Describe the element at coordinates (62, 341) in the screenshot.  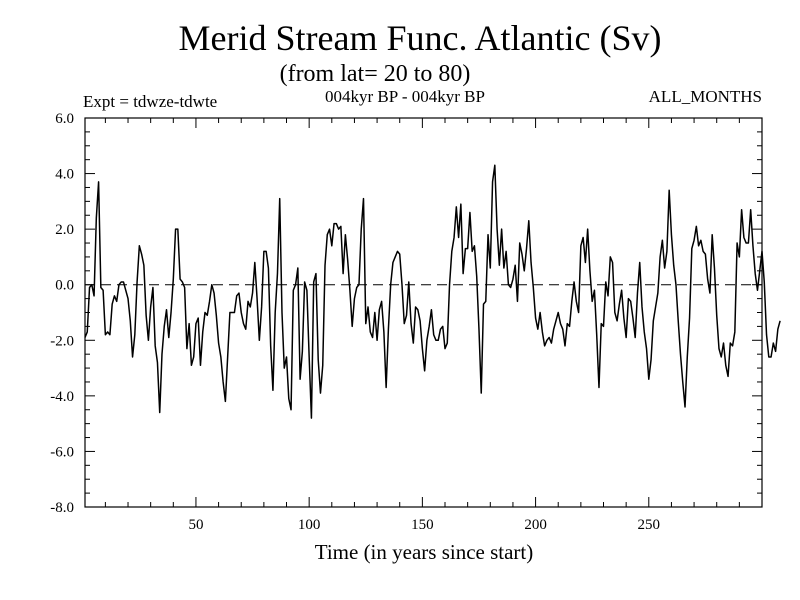
I see `y-tick-label: -2.0` at that location.